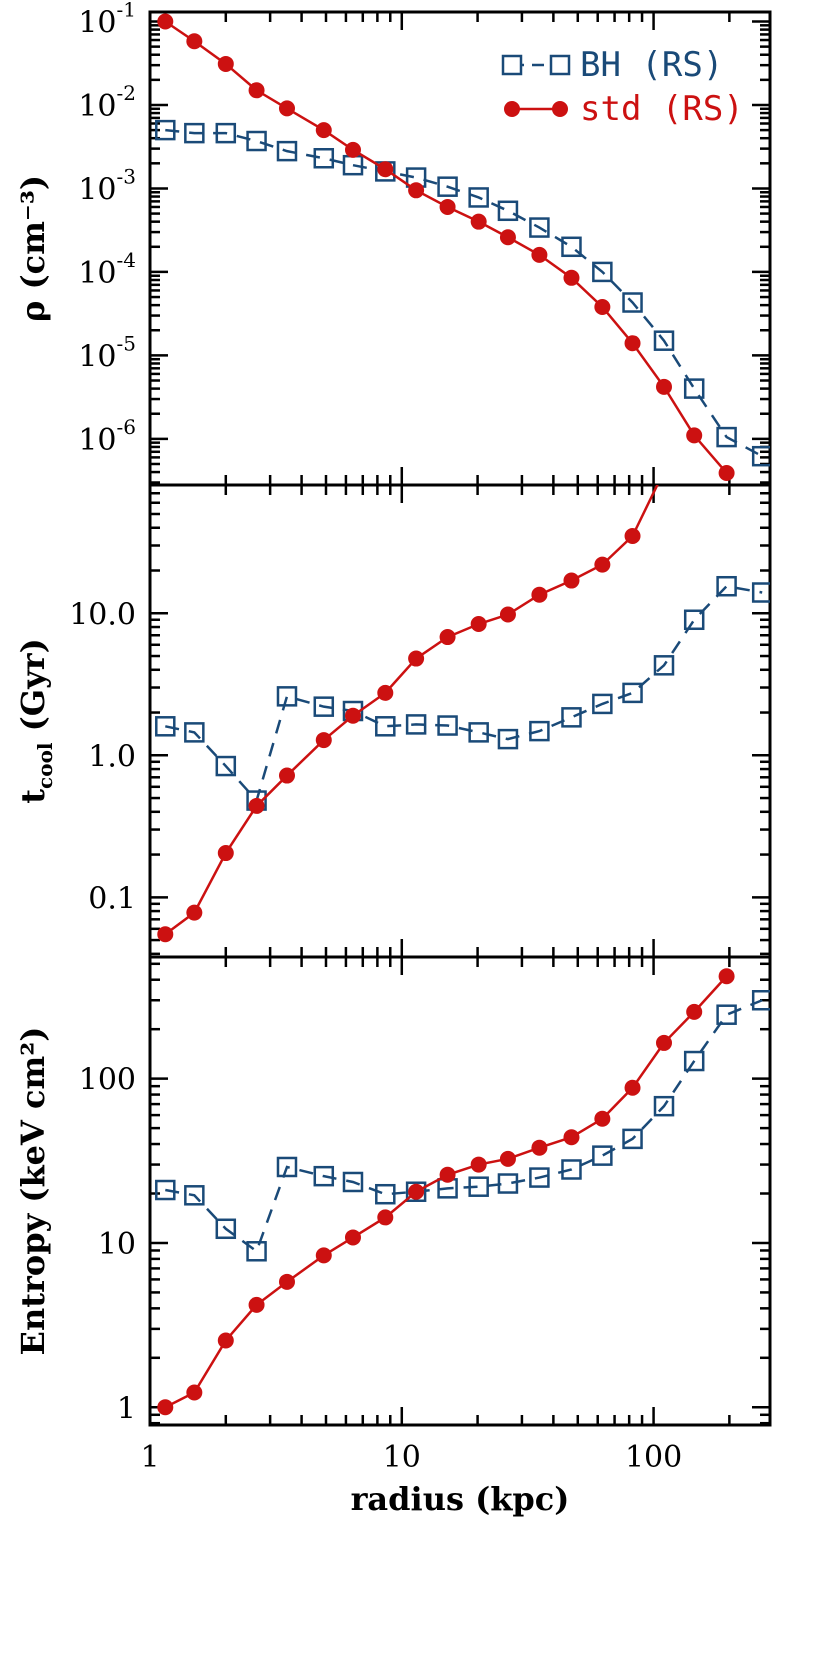  I want to click on y-tick-label: 10⁻¹, so click(107, 20).